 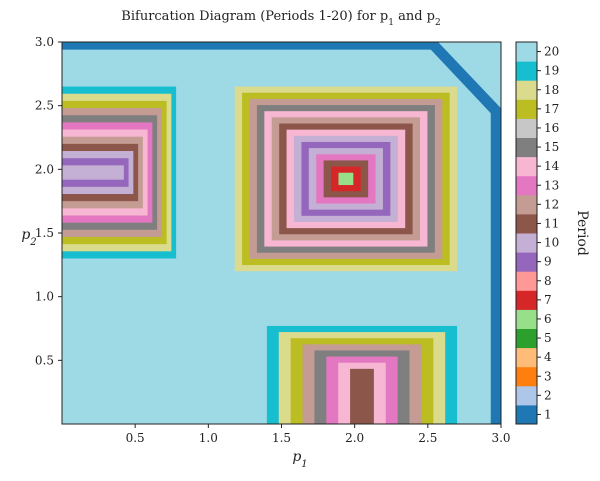 I want to click on colorbar-tick-label: 3, so click(x=548, y=376).